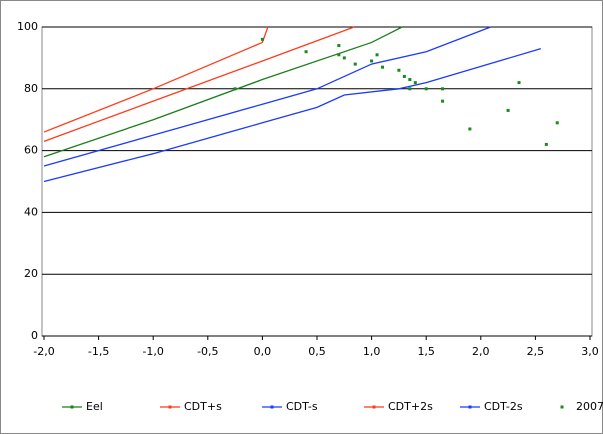 Image resolution: width=603 pixels, height=434 pixels. What do you see at coordinates (31, 273) in the screenshot?
I see `y-tick-label: 20` at bounding box center [31, 273].